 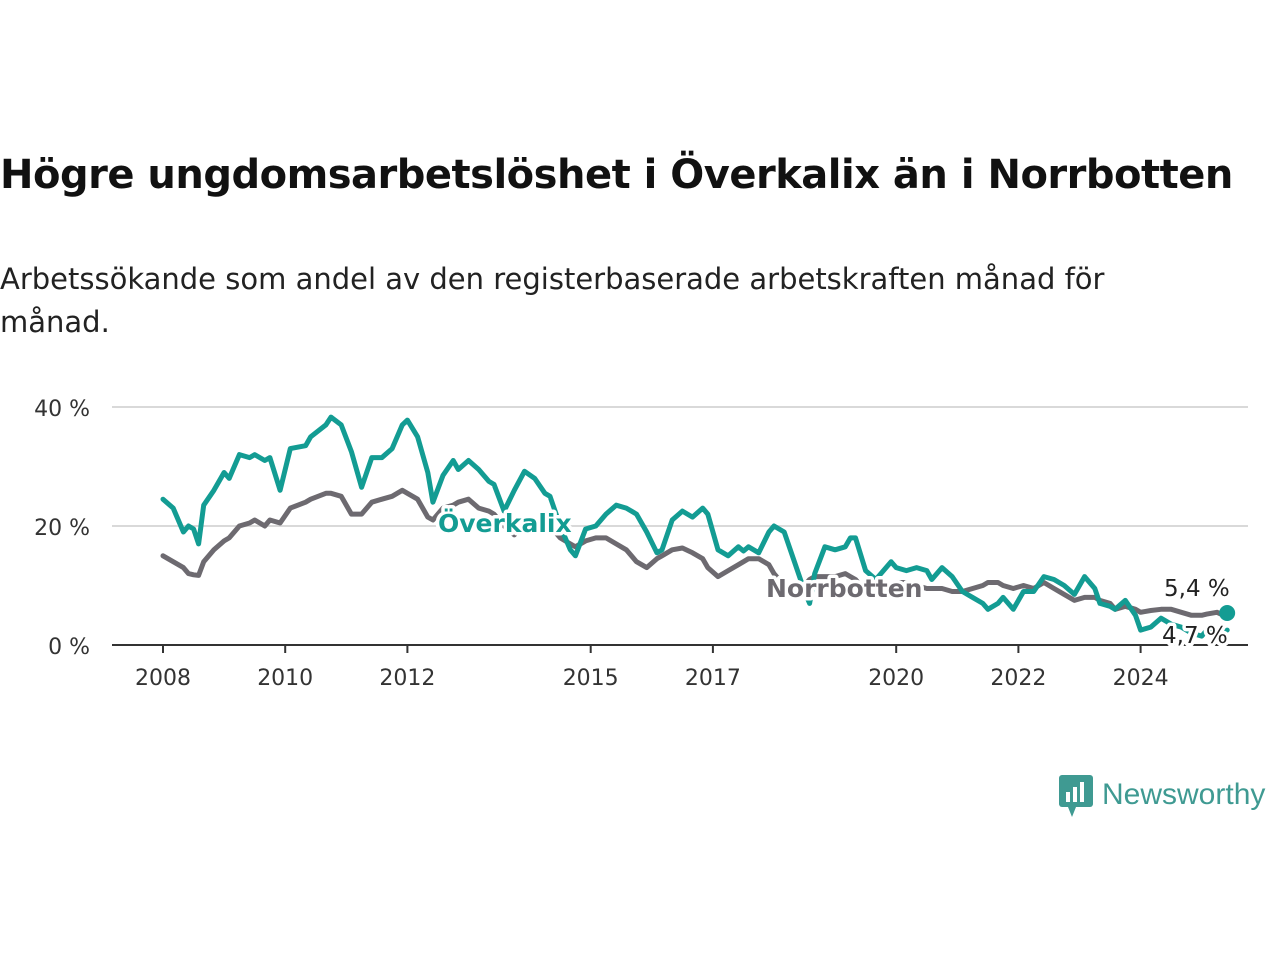 What do you see at coordinates (896, 678) in the screenshot?
I see `x-tick-label: 2020` at bounding box center [896, 678].